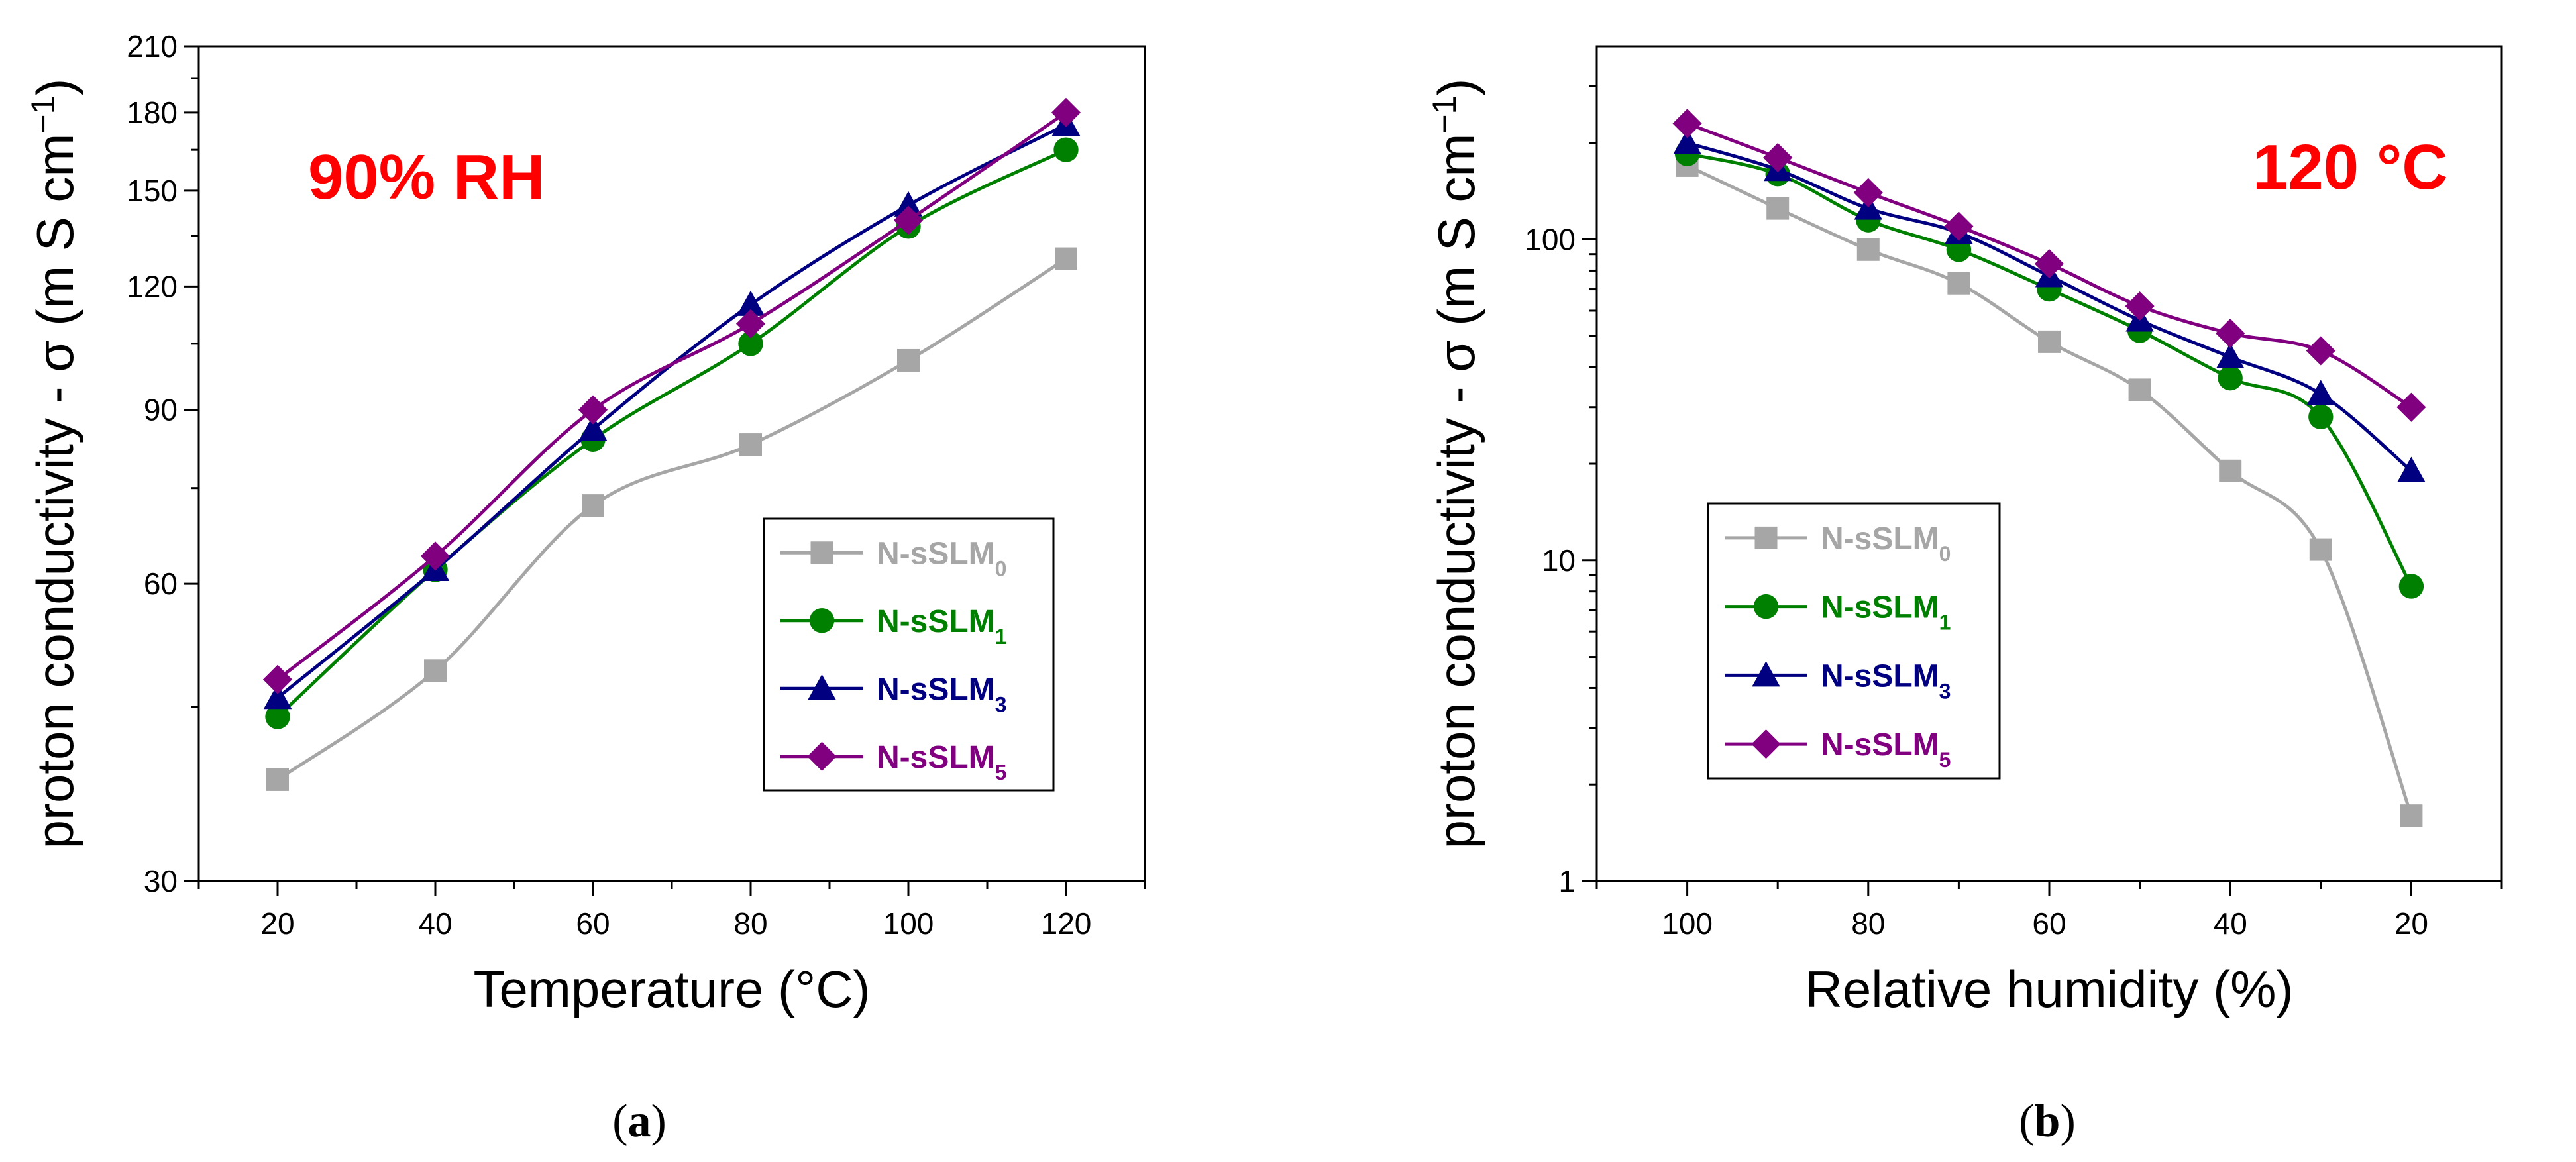  Describe the element at coordinates (152, 46) in the screenshot. I see `y-tick-label: 210` at that location.